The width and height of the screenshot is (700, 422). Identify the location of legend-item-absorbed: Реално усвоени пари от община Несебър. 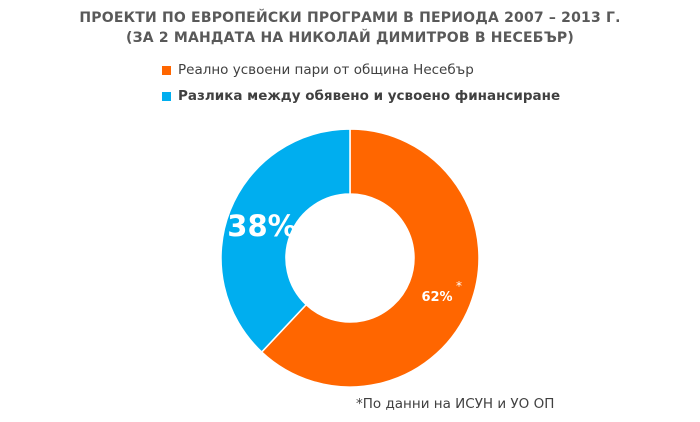
(361, 70).